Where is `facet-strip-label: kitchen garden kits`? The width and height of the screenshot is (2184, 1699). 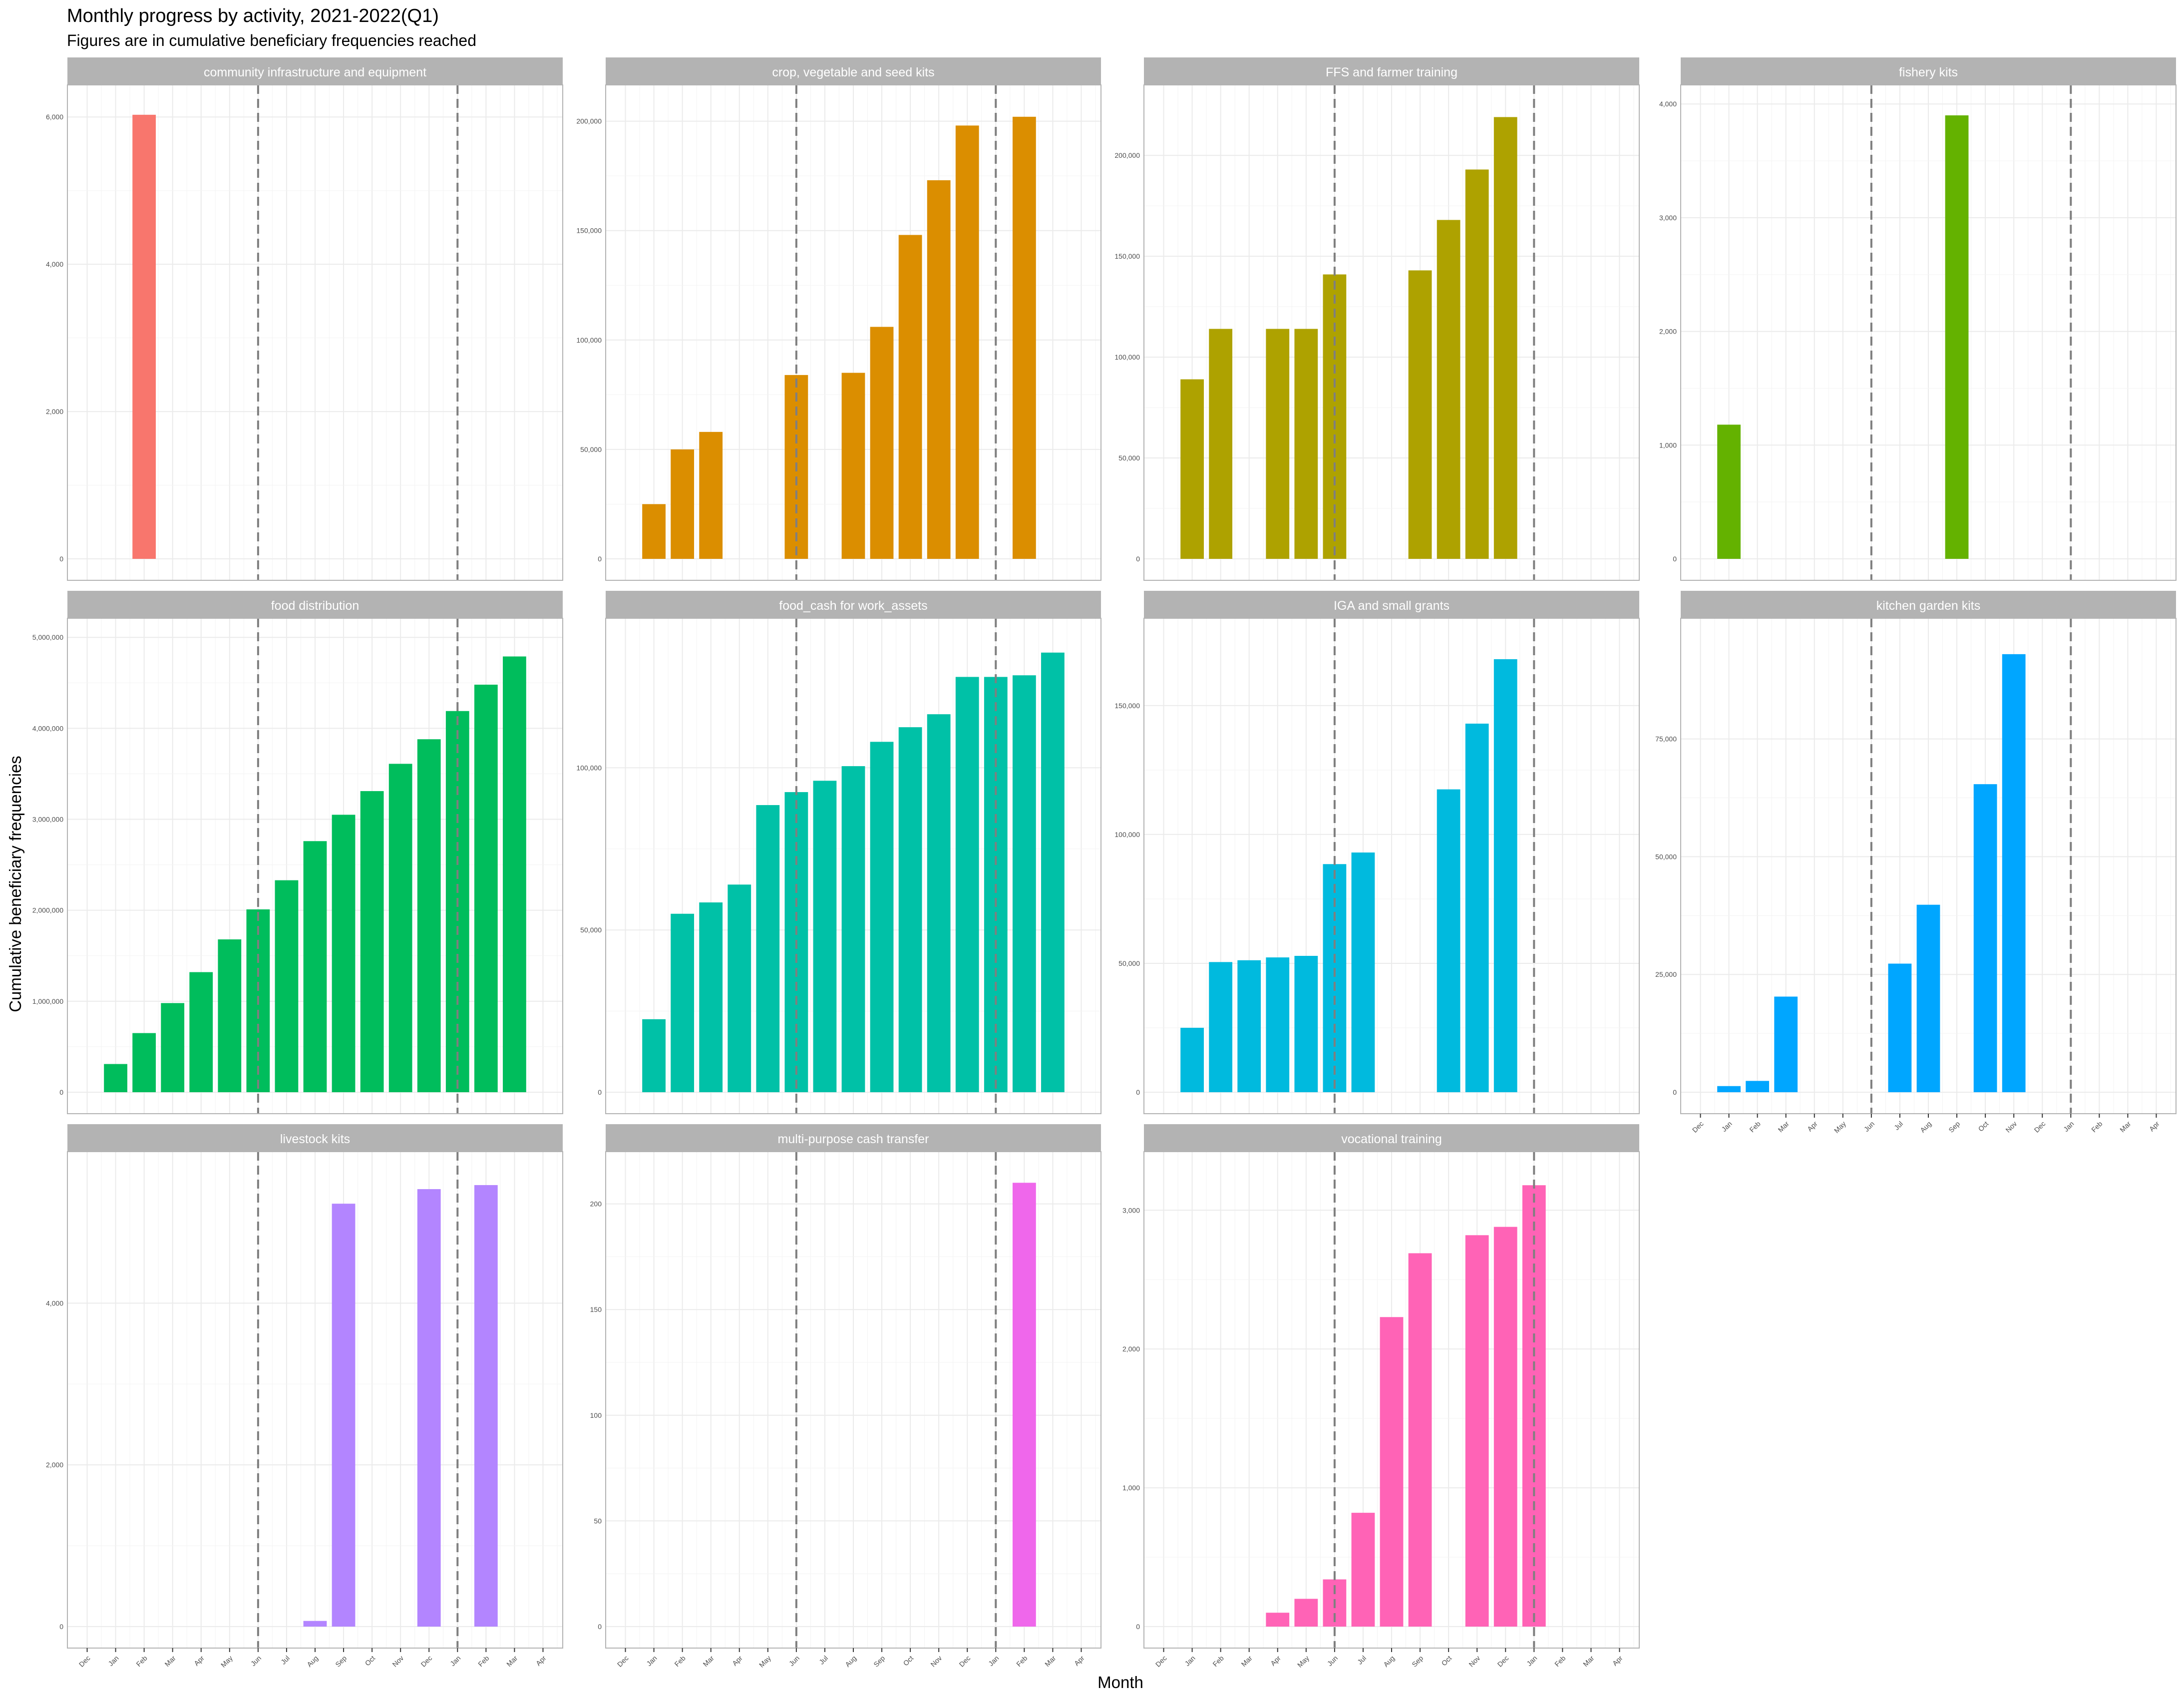 facet-strip-label: kitchen garden kits is located at coordinates (1928, 606).